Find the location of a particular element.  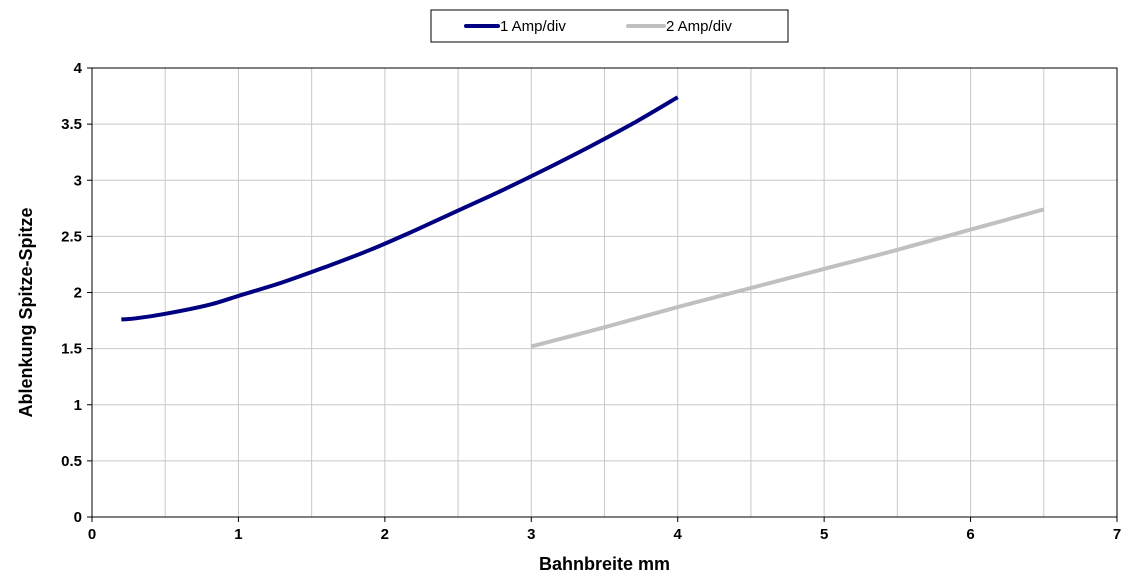

x-tick-label: 5 is located at coordinates (824, 534).